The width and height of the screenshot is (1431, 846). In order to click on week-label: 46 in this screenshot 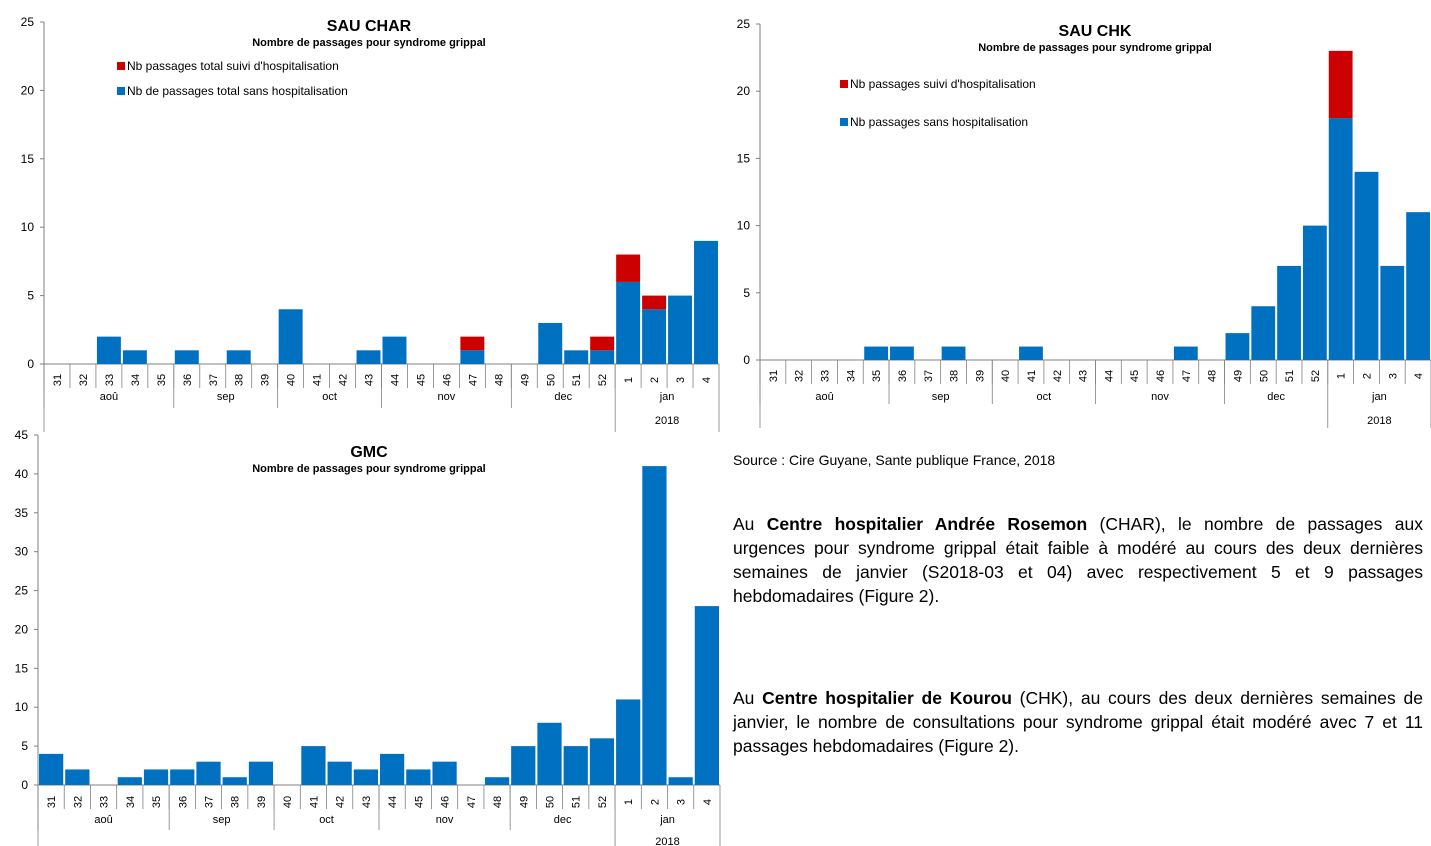, I will do `click(446, 802)`.